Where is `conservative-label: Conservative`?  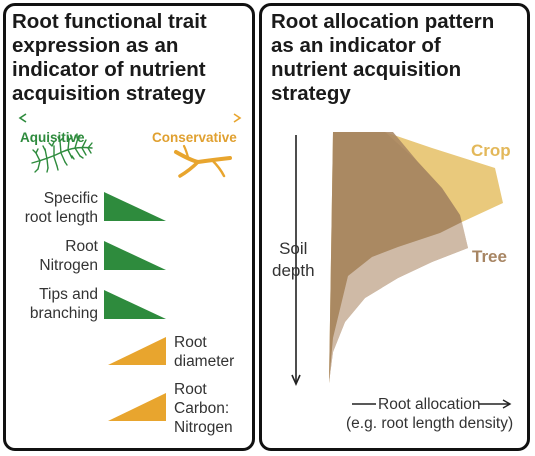 conservative-label: Conservative is located at coordinates (194, 137).